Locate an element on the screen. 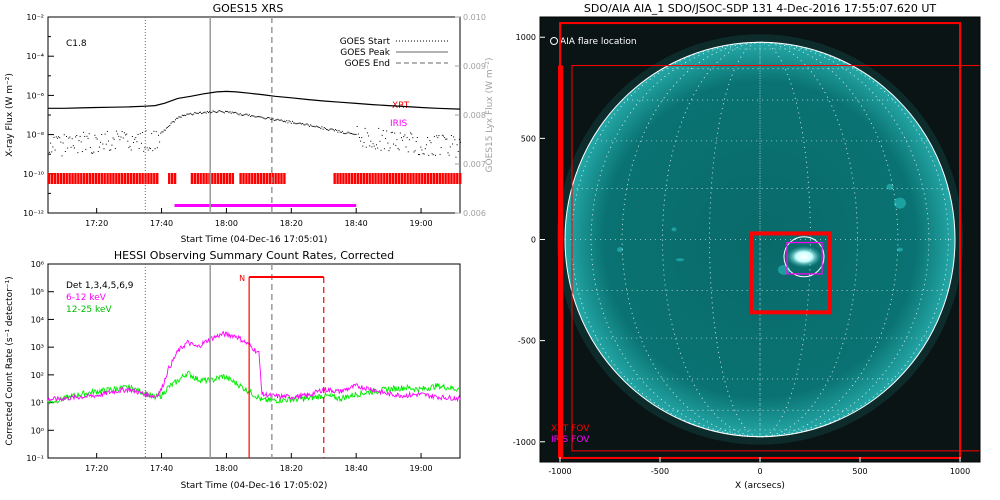  goes-x-tick-label: 17:40 is located at coordinates (161, 223).